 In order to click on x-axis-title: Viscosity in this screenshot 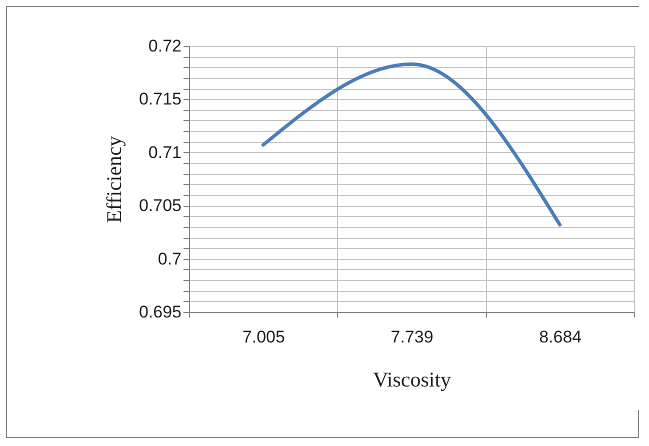, I will do `click(412, 380)`.